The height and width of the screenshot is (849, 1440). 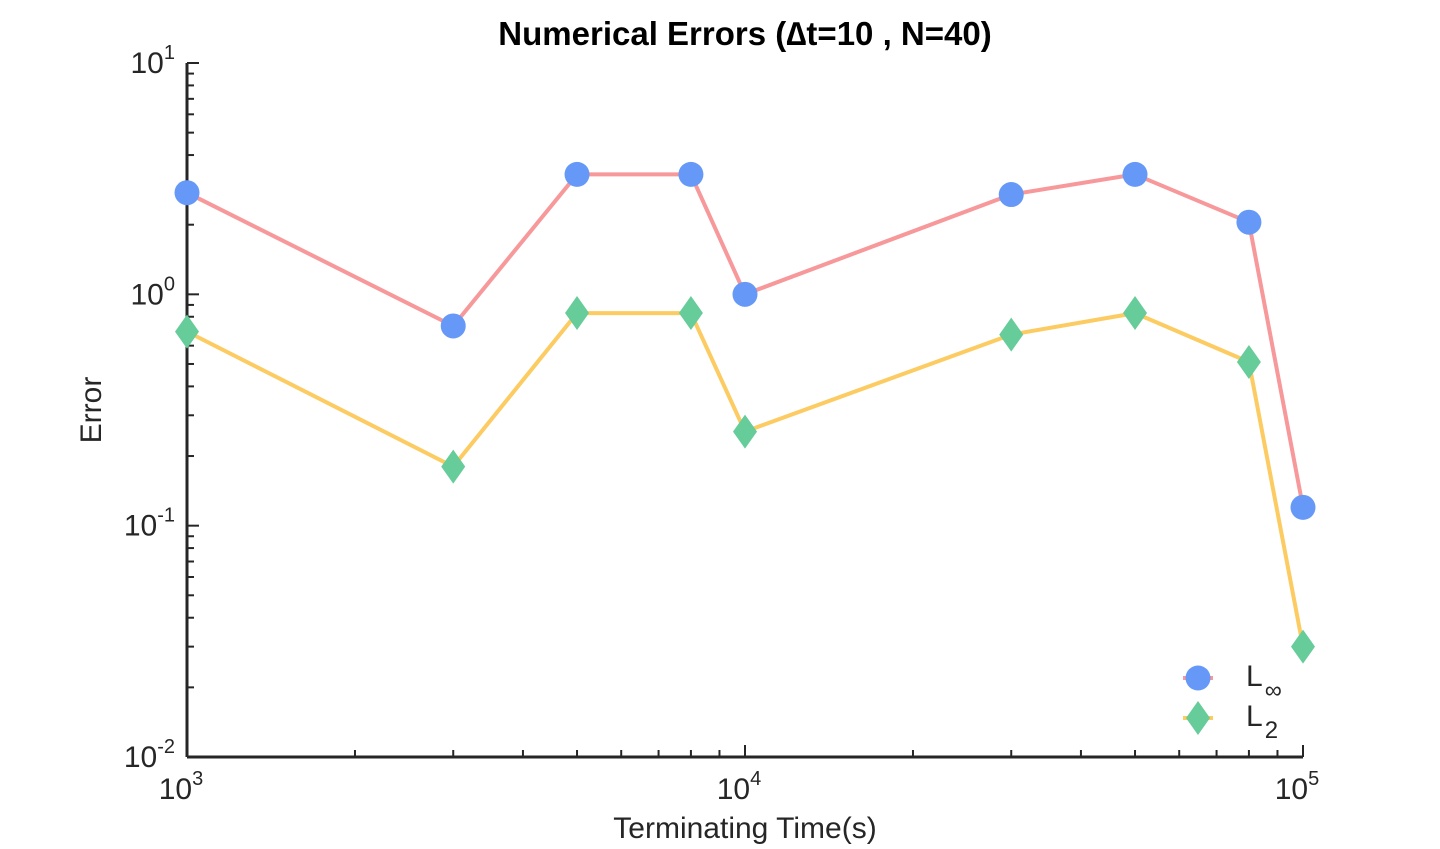 I want to click on legend: L∞L2, so click(x=1232, y=702).